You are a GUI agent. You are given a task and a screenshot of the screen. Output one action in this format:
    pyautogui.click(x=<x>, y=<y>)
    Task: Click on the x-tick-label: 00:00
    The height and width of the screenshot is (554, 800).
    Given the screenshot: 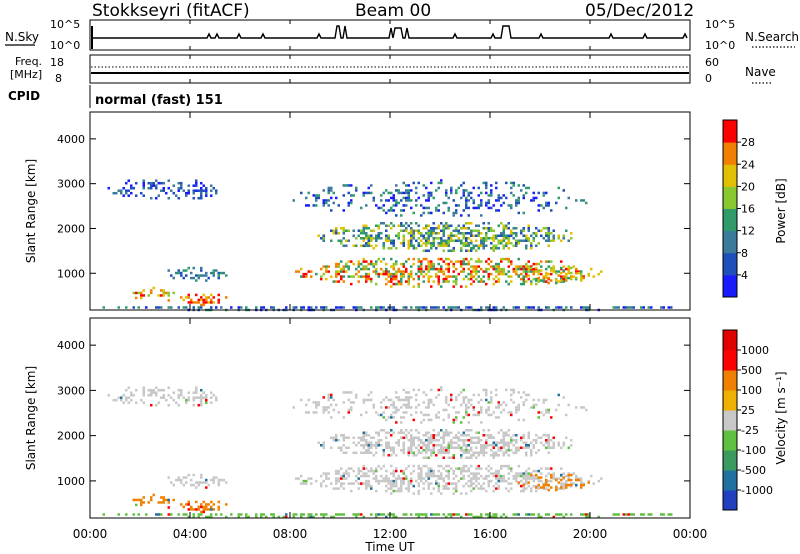 What is the action you would take?
    pyautogui.click(x=690, y=534)
    